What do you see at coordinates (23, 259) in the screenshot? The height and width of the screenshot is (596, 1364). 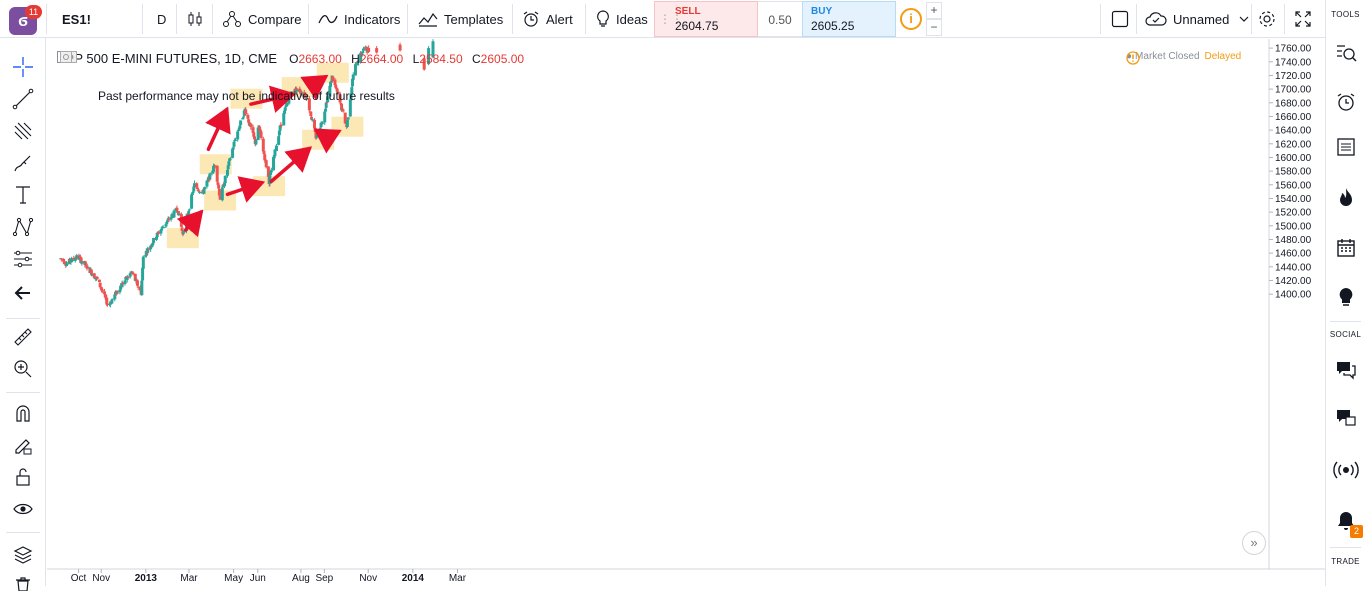 I see `prediction-tool` at bounding box center [23, 259].